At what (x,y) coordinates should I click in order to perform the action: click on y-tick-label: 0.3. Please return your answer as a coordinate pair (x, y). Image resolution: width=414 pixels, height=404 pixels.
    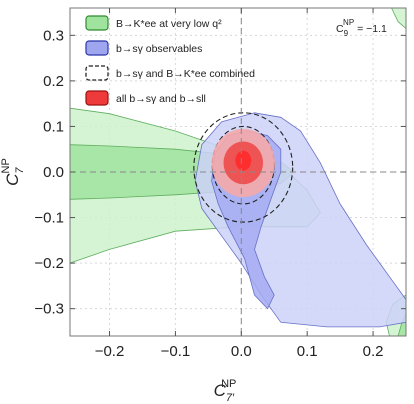
    Looking at the image, I should click on (53, 35).